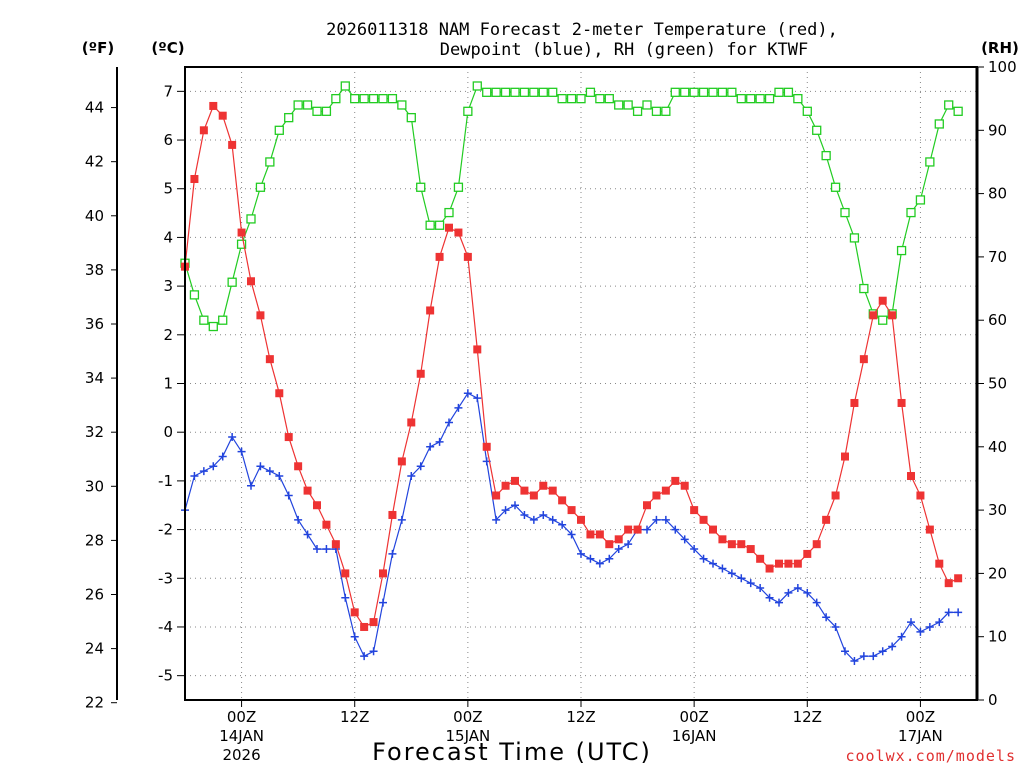 This screenshot has width=1024, height=768. Describe the element at coordinates (624, 50) in the screenshot. I see `chart-title-line-2: Dewpoint (blue), RH (green) for KTWF` at that location.